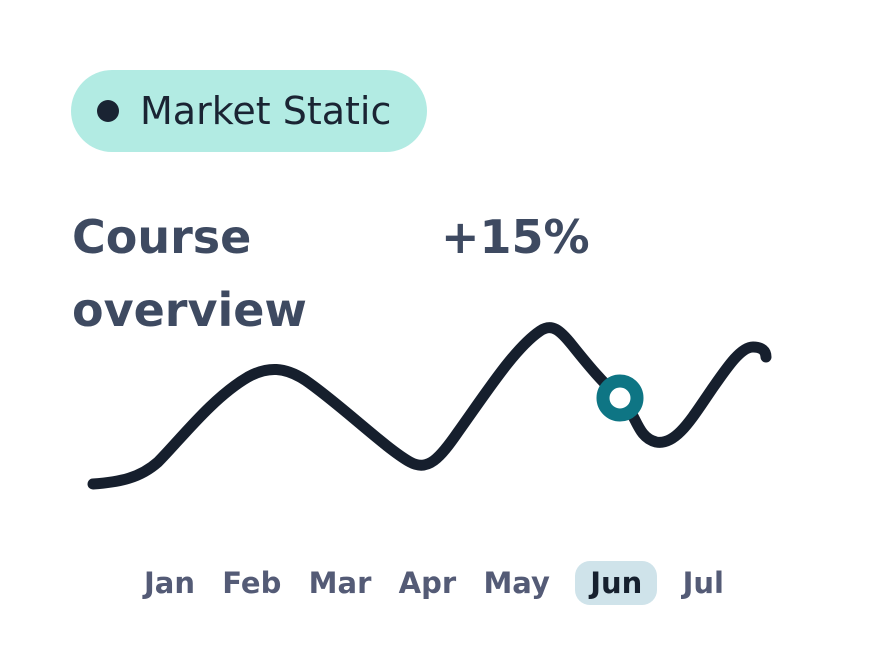 Image resolution: width=888 pixels, height=672 pixels. What do you see at coordinates (515, 237) in the screenshot?
I see `delta-percentage: +15%` at bounding box center [515, 237].